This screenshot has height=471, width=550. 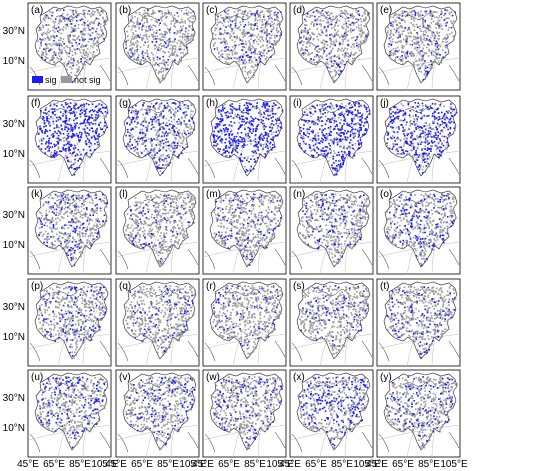 I want to click on panel-label: (n), so click(x=299, y=194).